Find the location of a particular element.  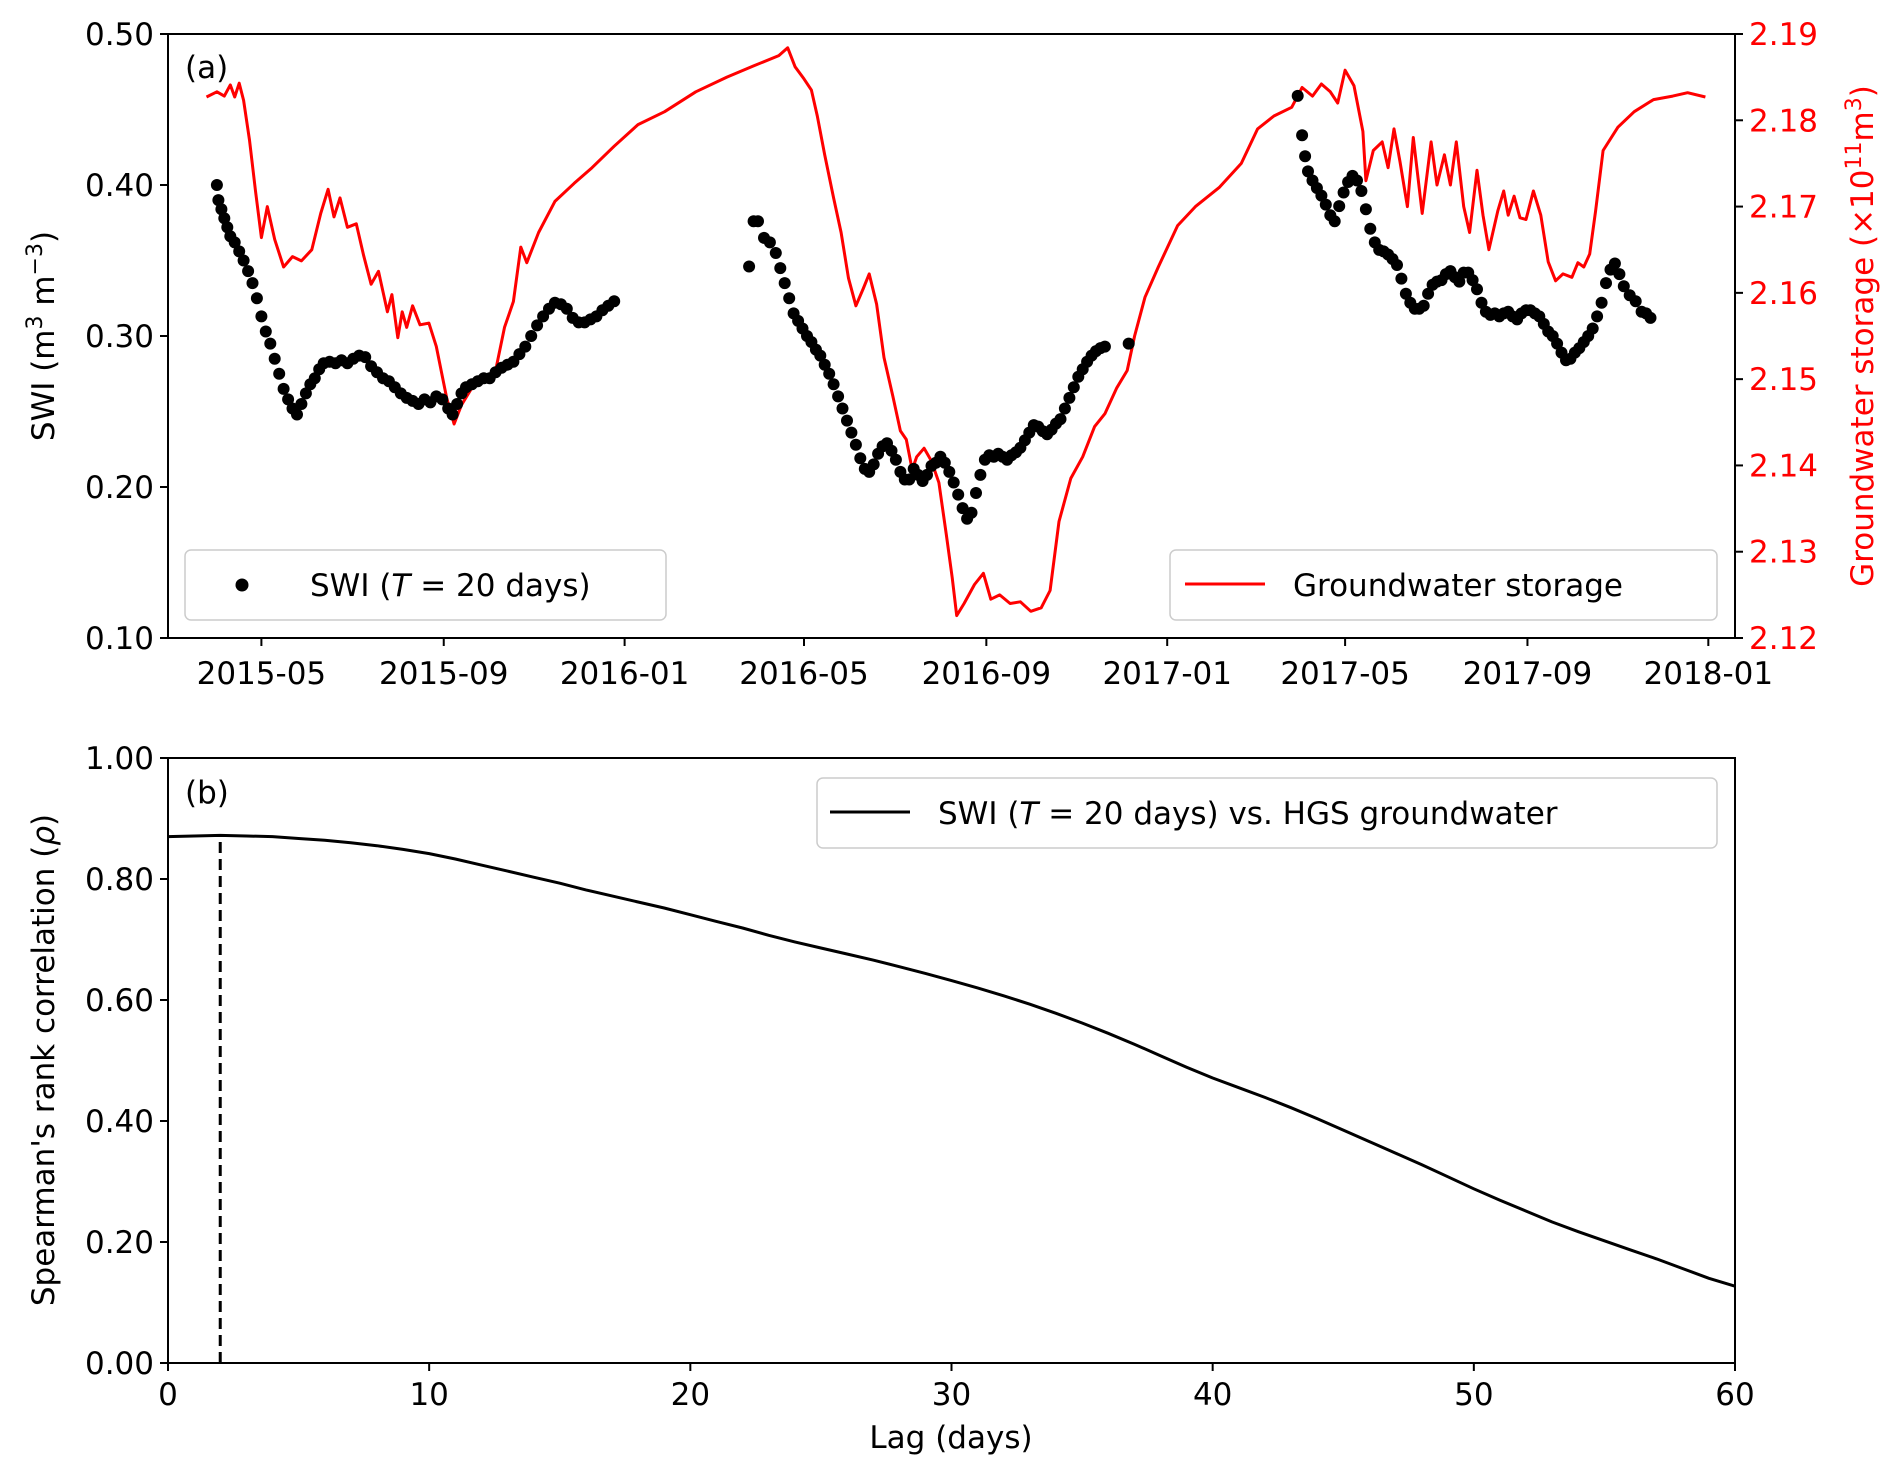

legend-swi-box is located at coordinates (425, 585).